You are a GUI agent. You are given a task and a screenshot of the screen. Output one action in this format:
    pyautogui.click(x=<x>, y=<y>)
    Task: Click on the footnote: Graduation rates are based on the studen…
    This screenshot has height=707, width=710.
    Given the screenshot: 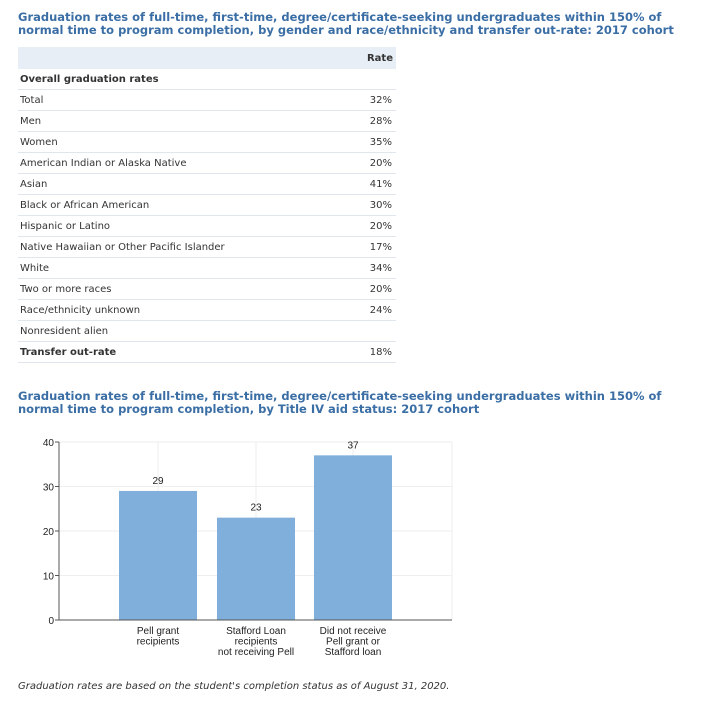 What is the action you would take?
    pyautogui.click(x=234, y=686)
    